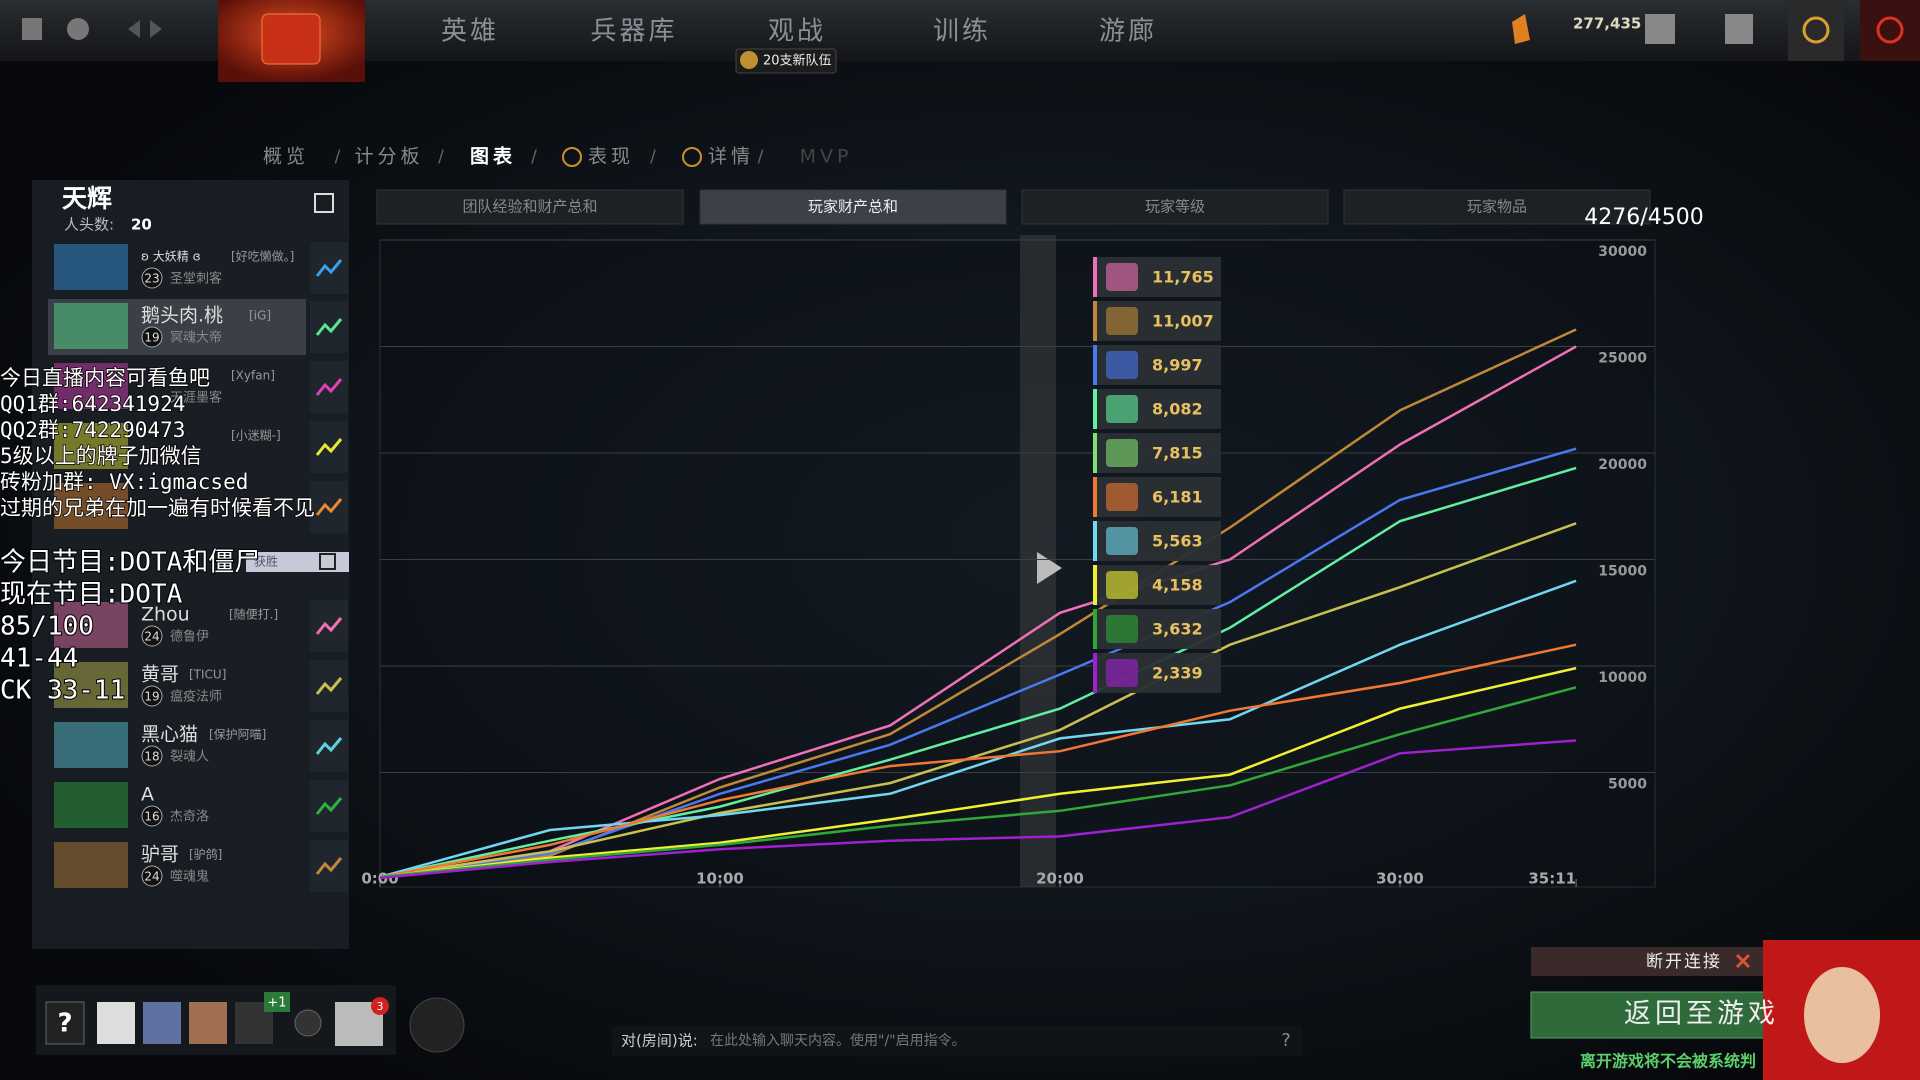  I want to click on radiant-checkbox, so click(324, 203).